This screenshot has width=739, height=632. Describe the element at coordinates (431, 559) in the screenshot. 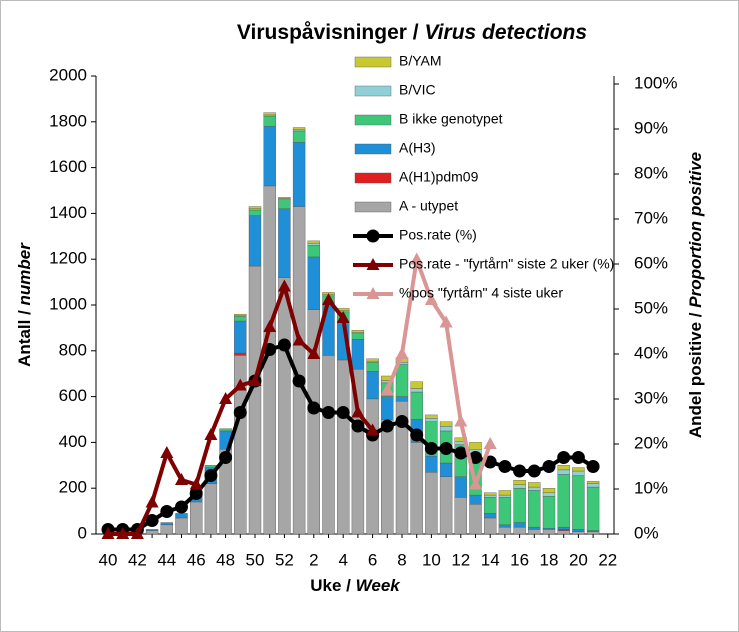

I see `x-tick-label: 10` at that location.